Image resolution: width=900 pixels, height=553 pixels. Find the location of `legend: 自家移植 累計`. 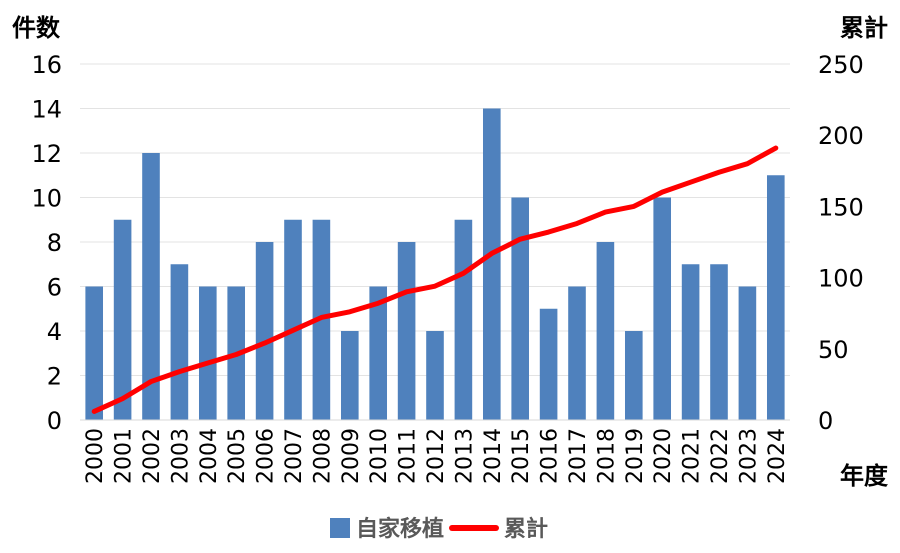

legend: 自家移植 累計 is located at coordinates (439, 529).